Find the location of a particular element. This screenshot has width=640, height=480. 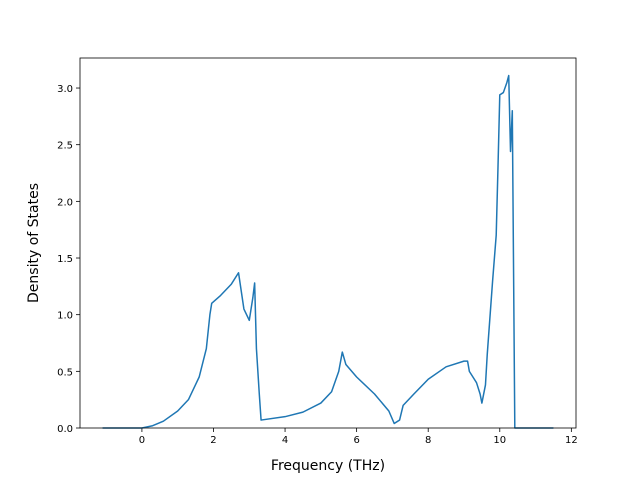

y-tick-label: 1.0 is located at coordinates (65, 316).